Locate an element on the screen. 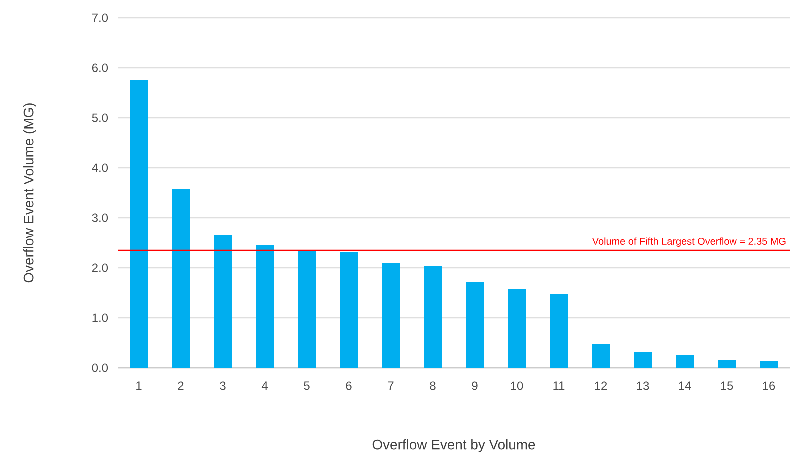  x-tick-label: 11 is located at coordinates (559, 386).